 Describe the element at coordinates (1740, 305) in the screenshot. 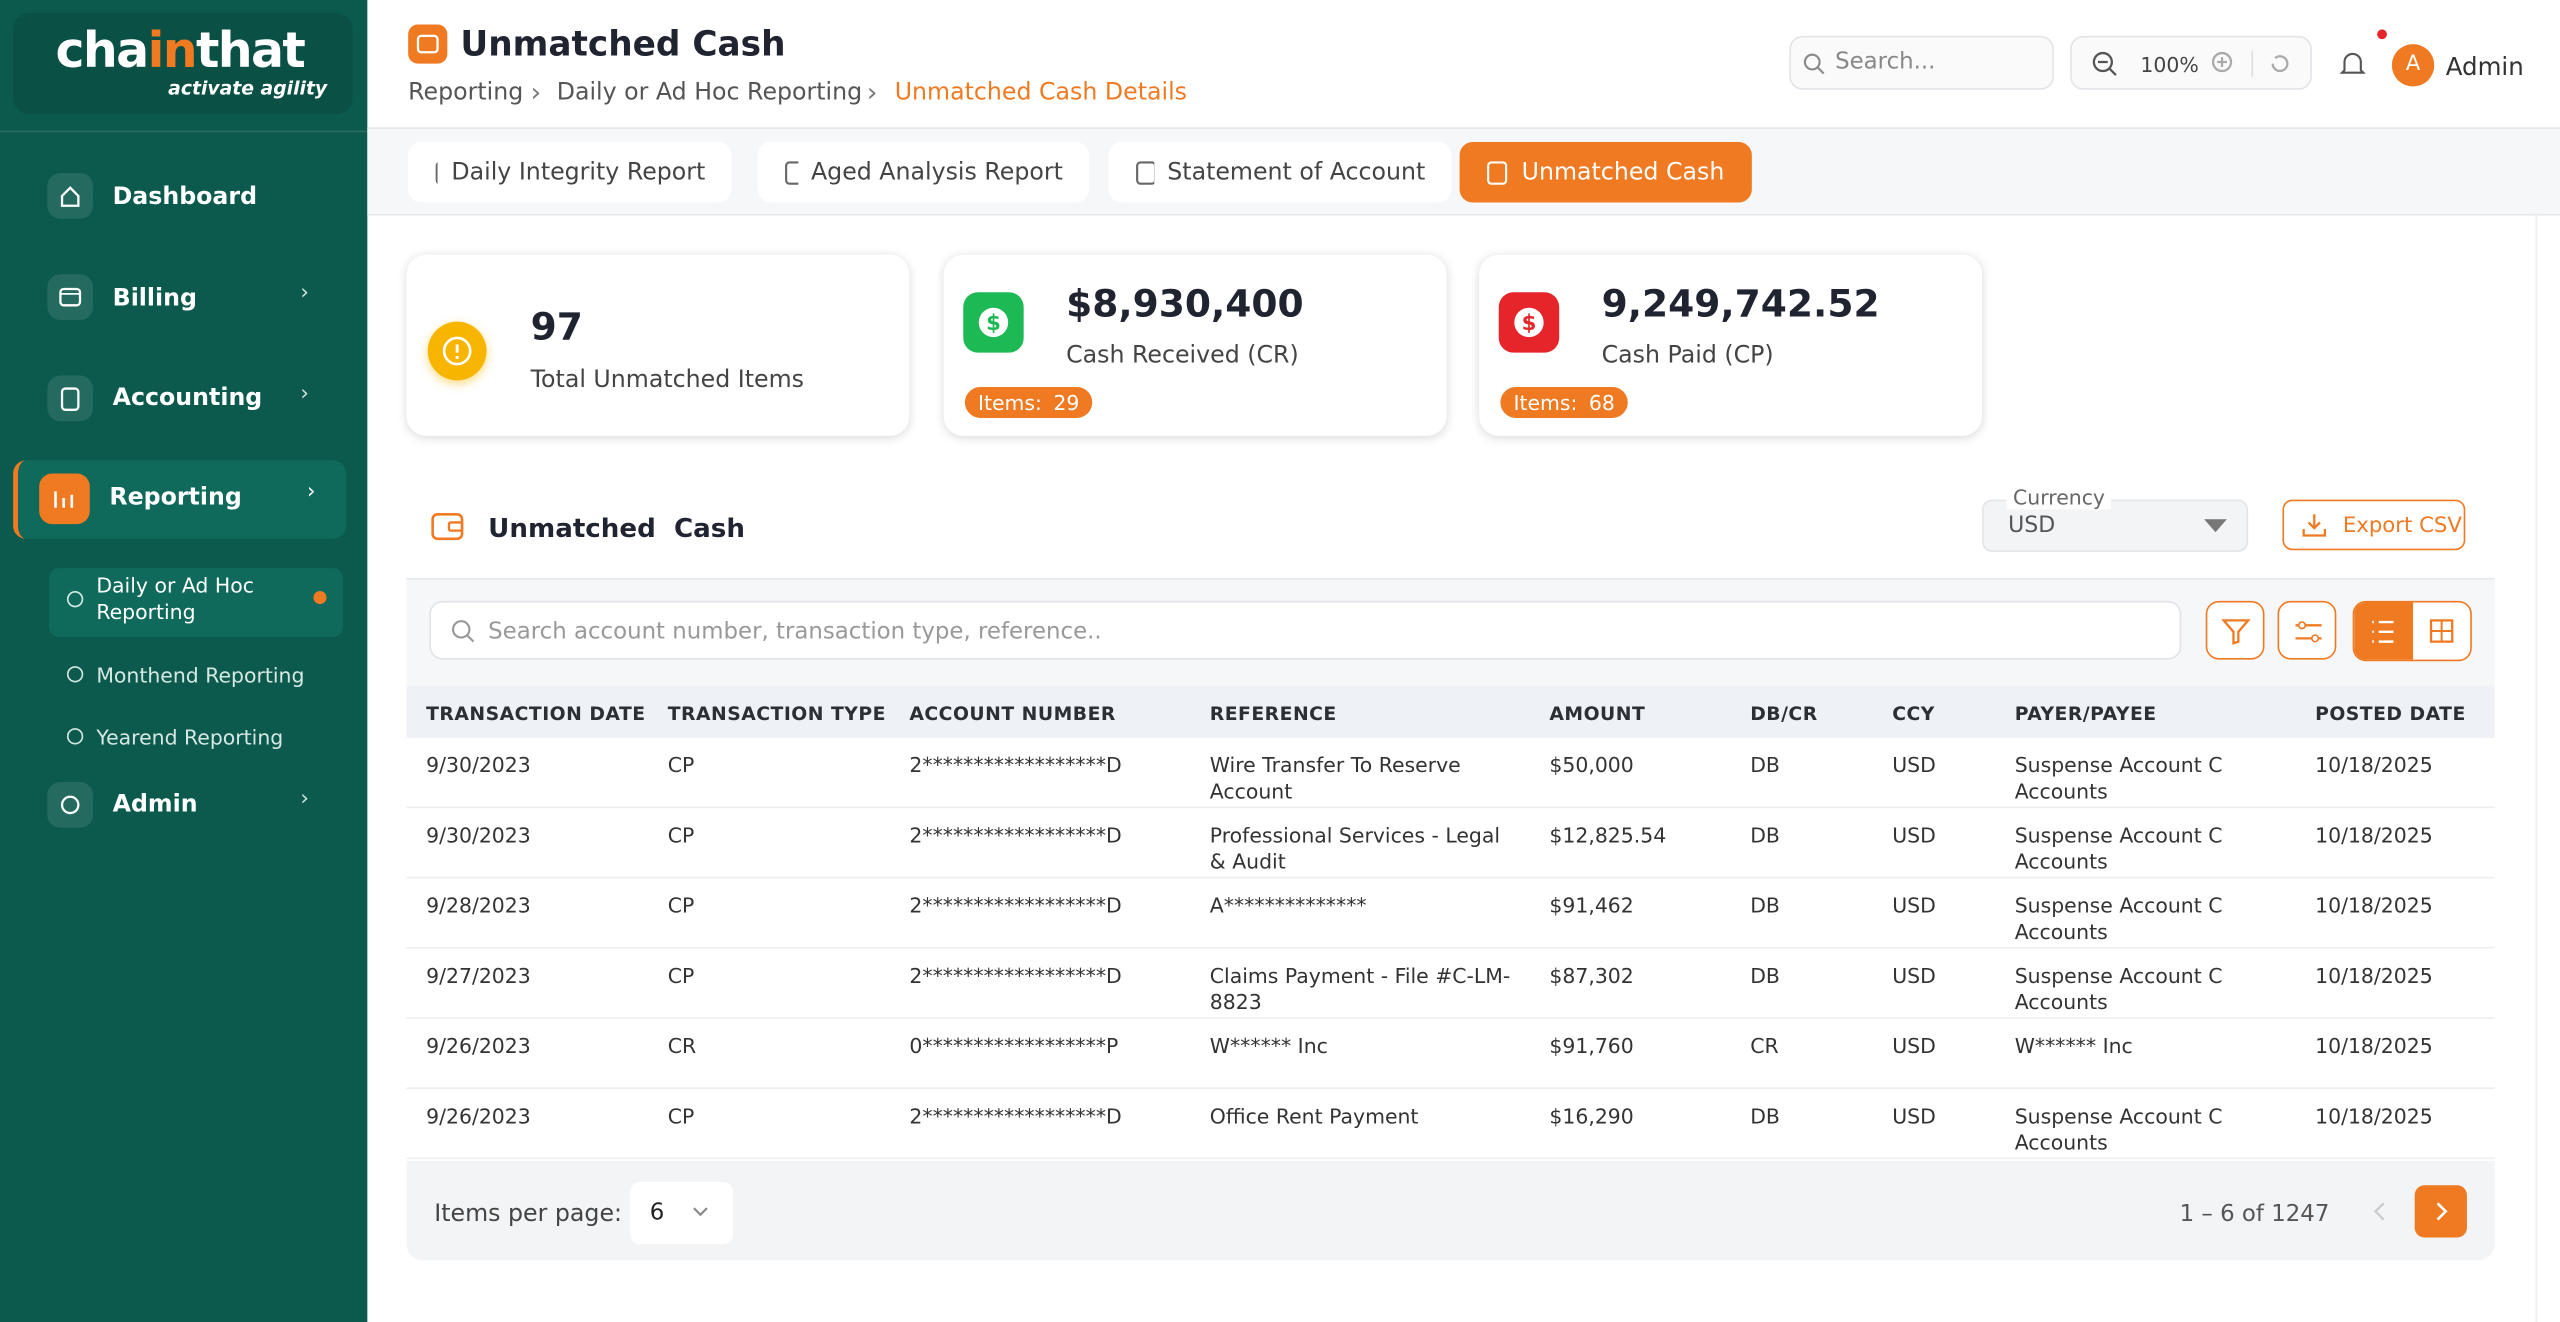

I see `card-value: 9,249,742.52` at that location.